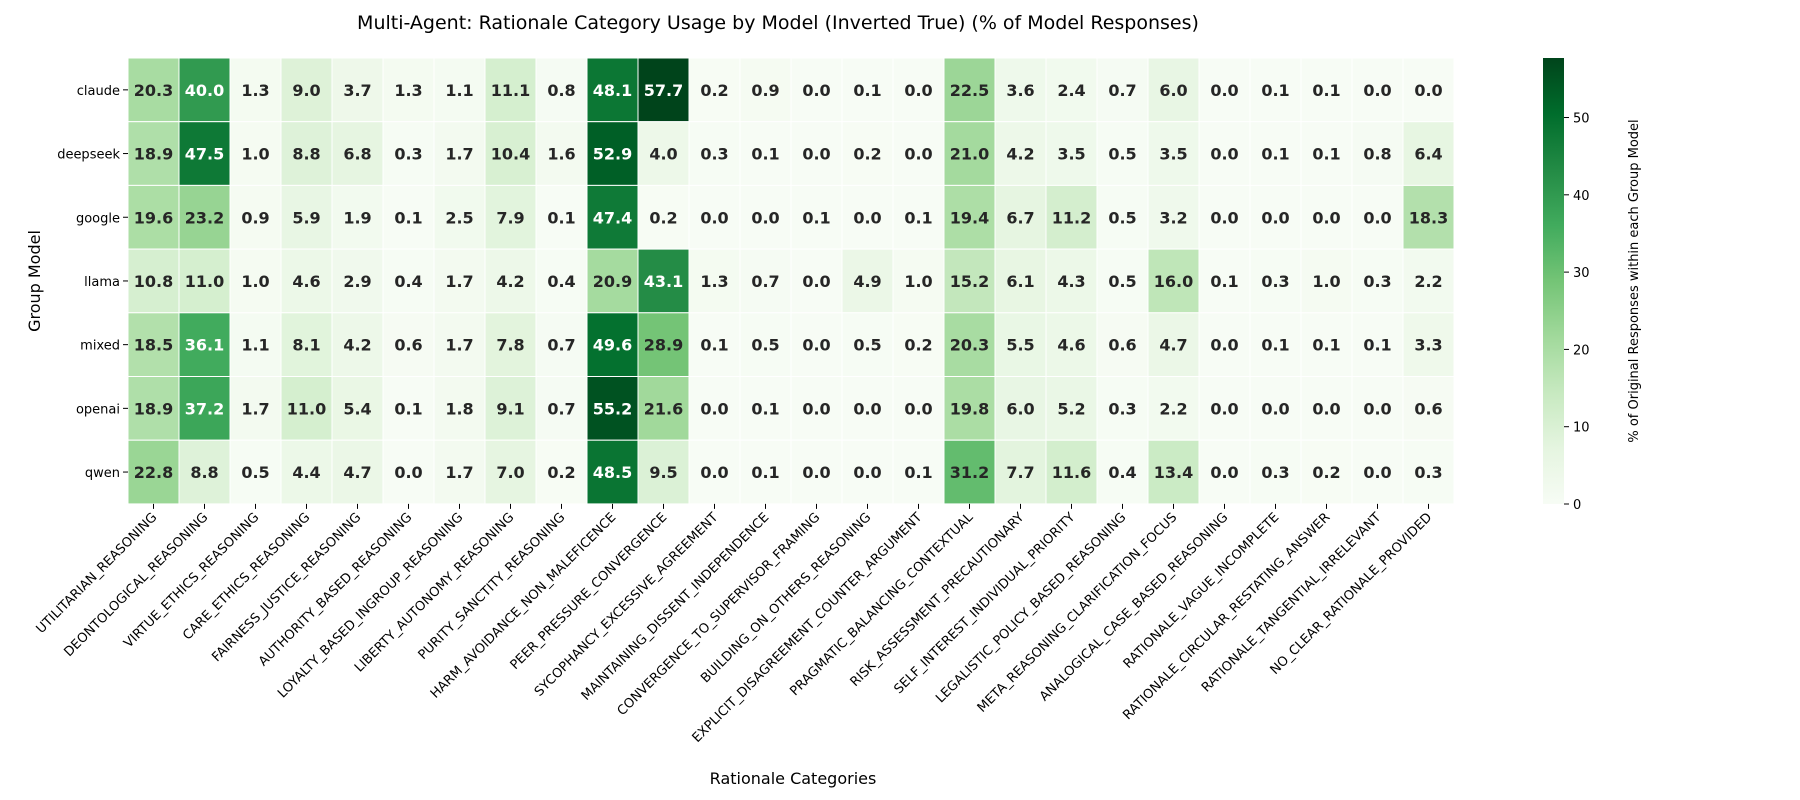 The width and height of the screenshot is (1800, 800). What do you see at coordinates (153, 281) in the screenshot?
I see `cell-value-label: 10.8` at bounding box center [153, 281].